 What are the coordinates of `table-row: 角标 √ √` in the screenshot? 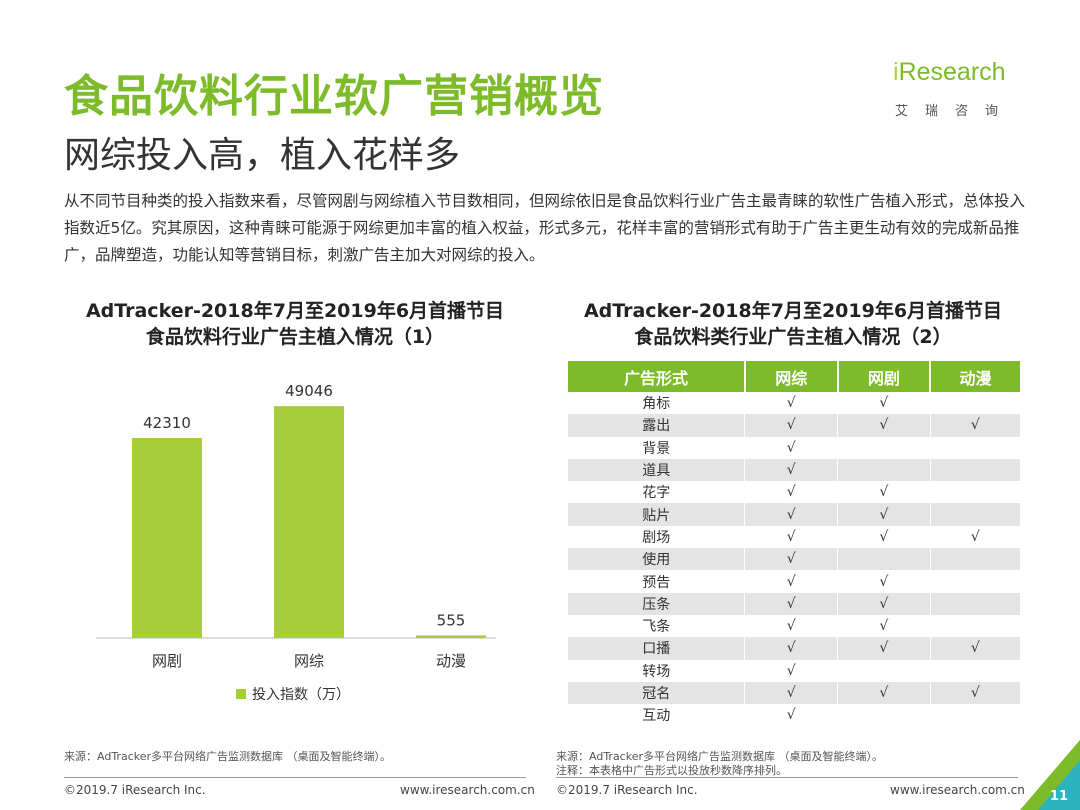 It's located at (794, 403).